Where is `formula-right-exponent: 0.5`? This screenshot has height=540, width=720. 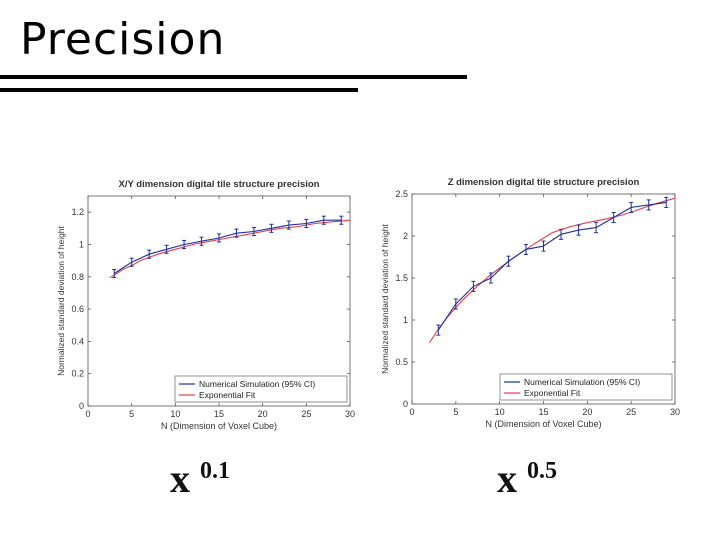 formula-right-exponent: 0.5 is located at coordinates (542, 471).